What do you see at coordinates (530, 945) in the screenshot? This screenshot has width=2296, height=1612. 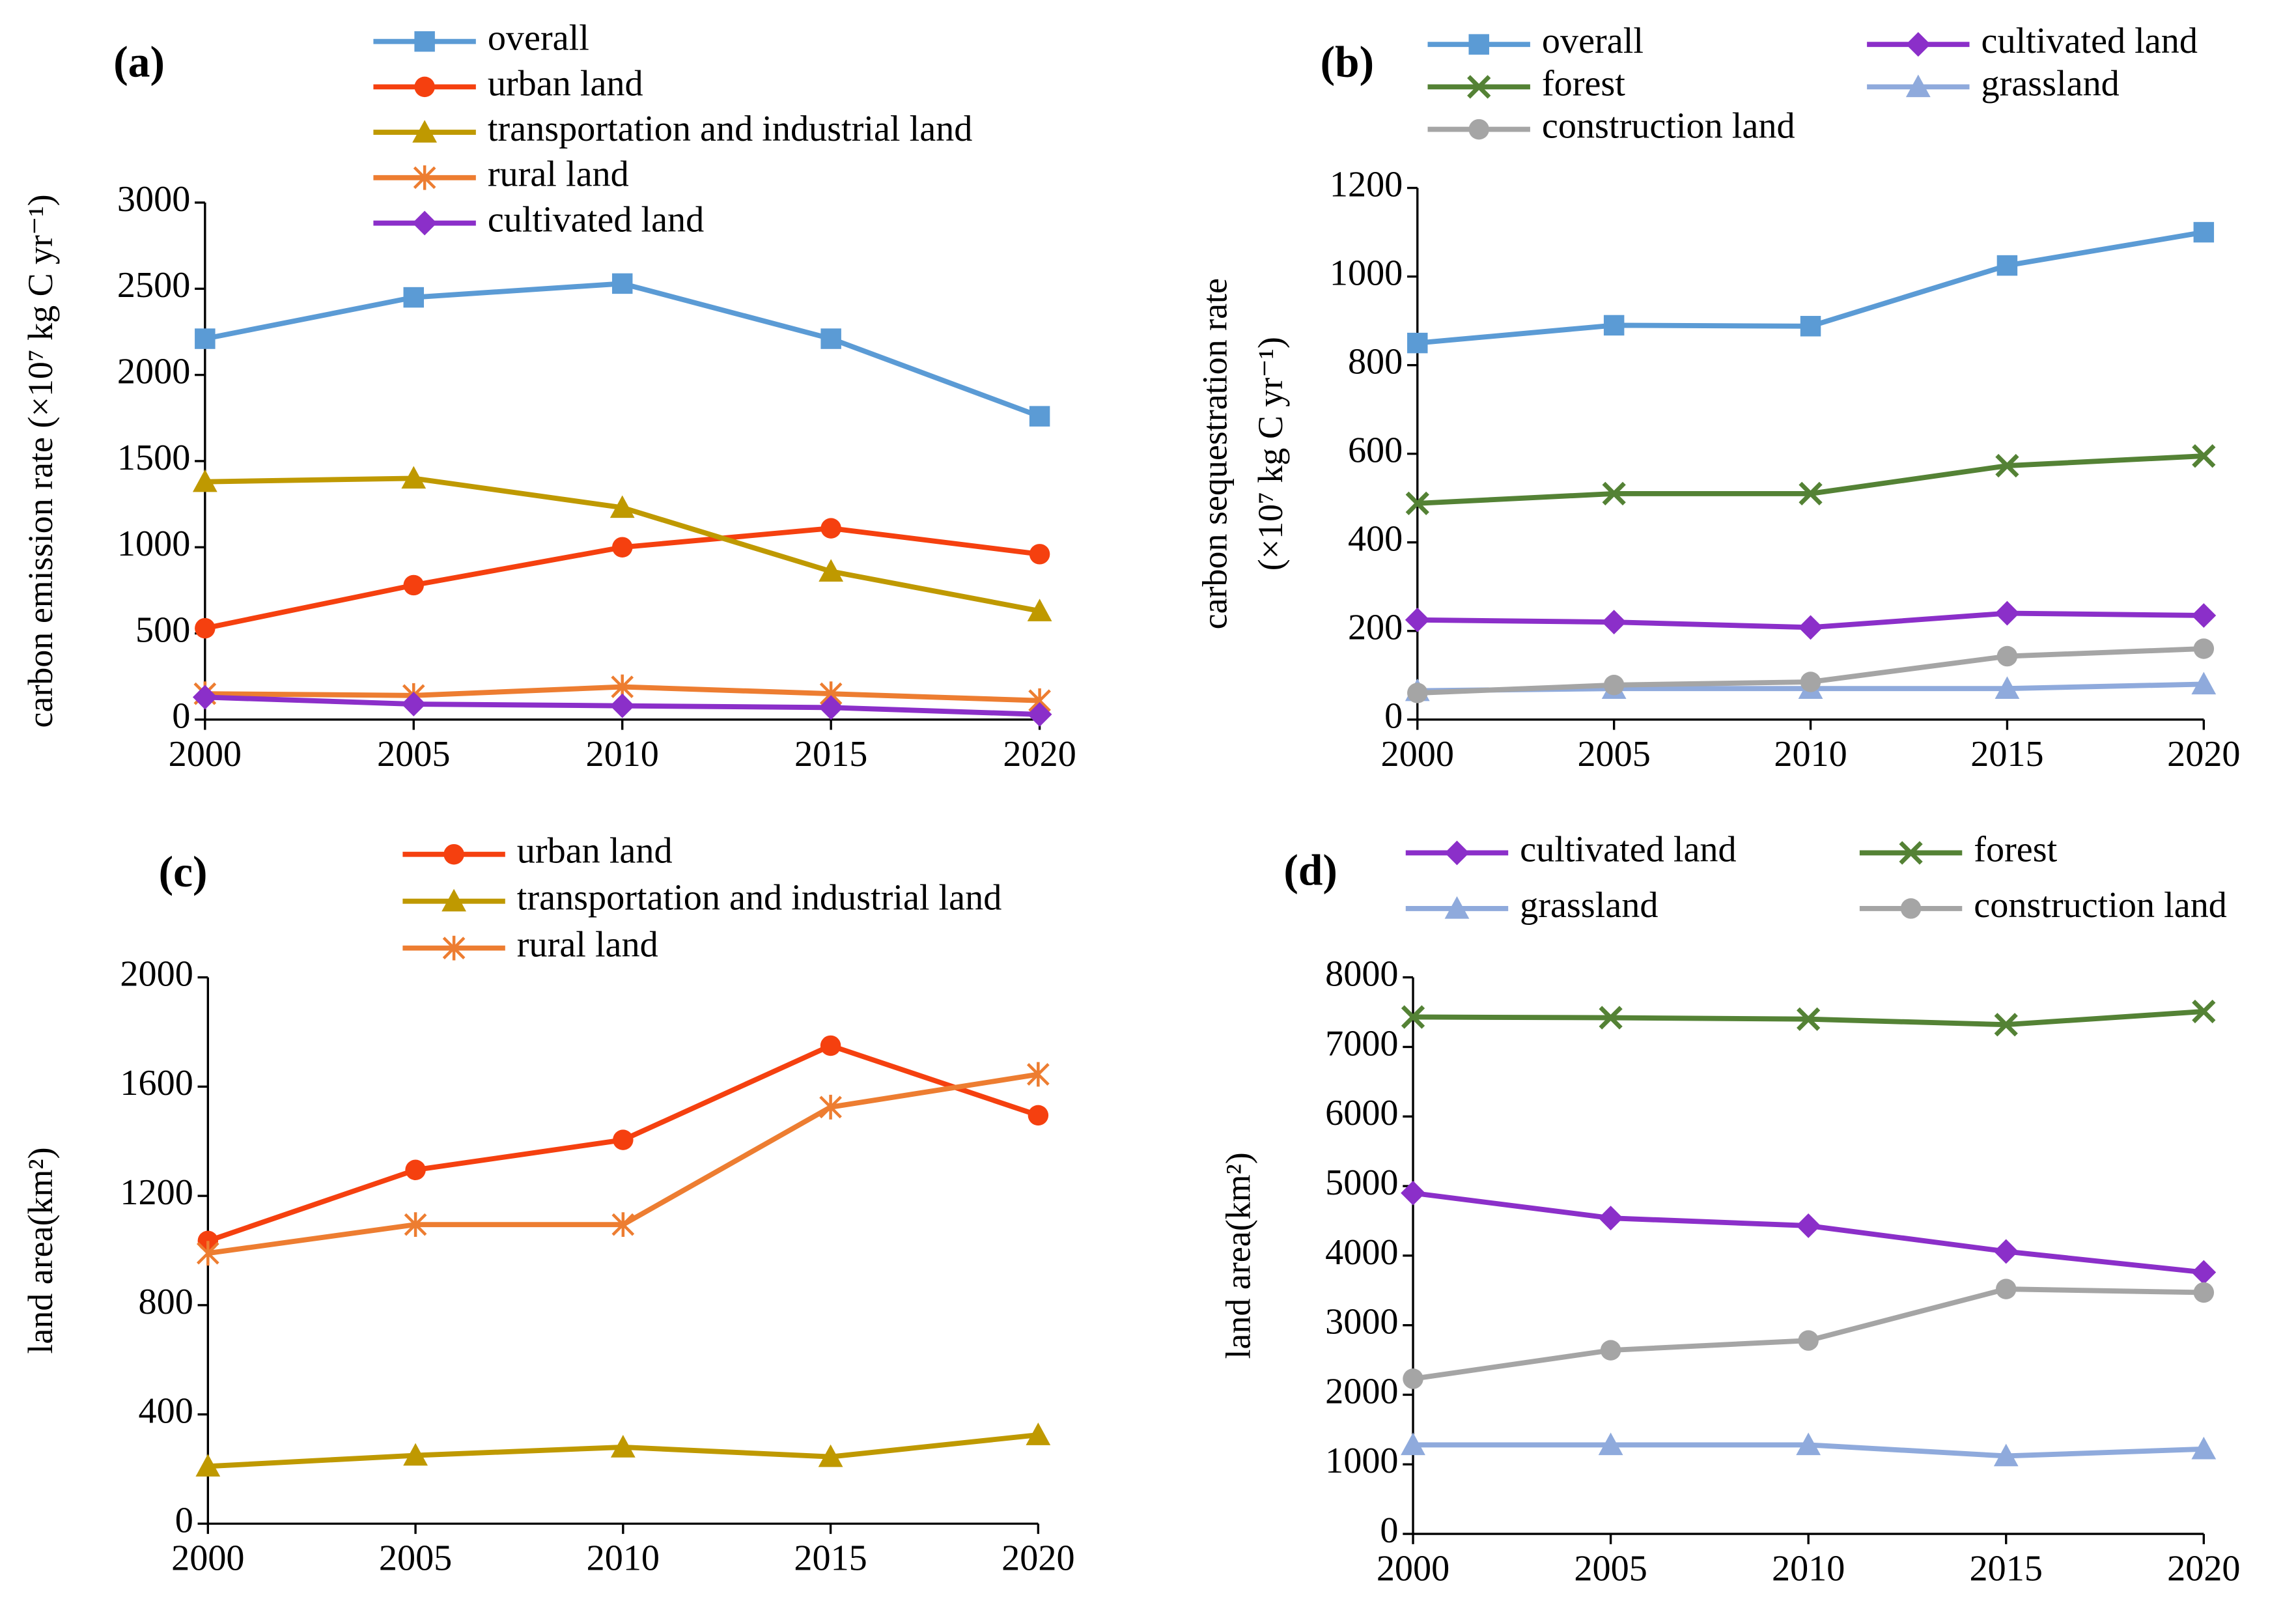 I see `legend-item: rural land` at bounding box center [530, 945].